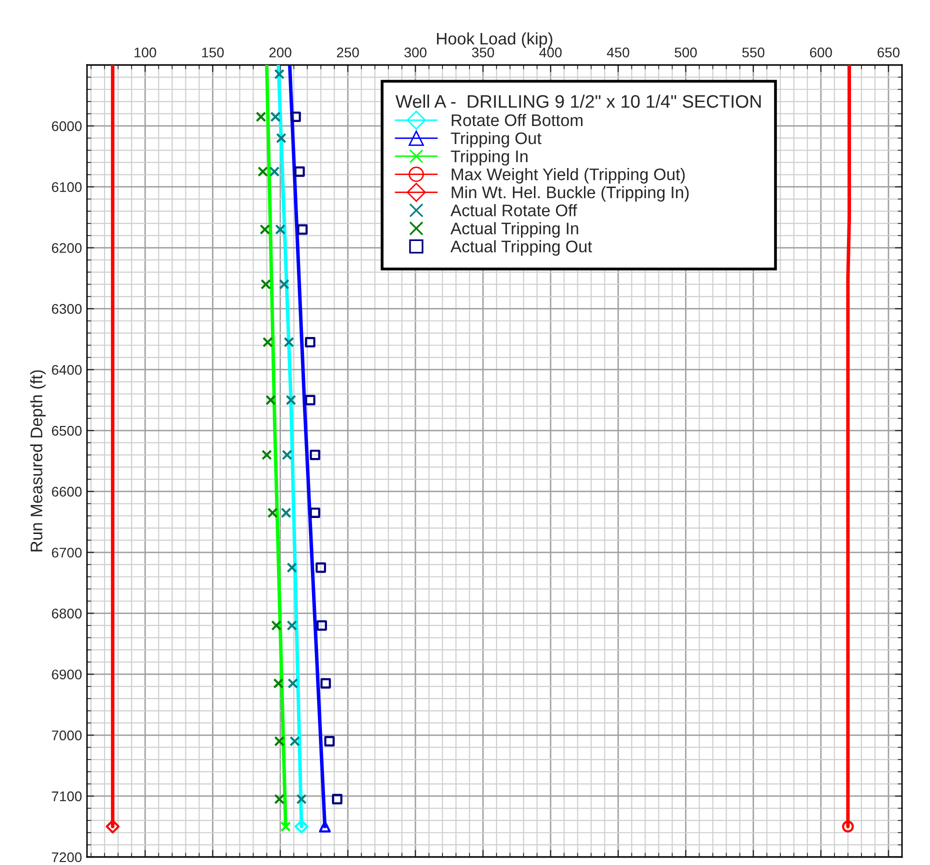 The width and height of the screenshot is (930, 865). What do you see at coordinates (67, 126) in the screenshot?
I see `y-tick-label: 6000` at bounding box center [67, 126].